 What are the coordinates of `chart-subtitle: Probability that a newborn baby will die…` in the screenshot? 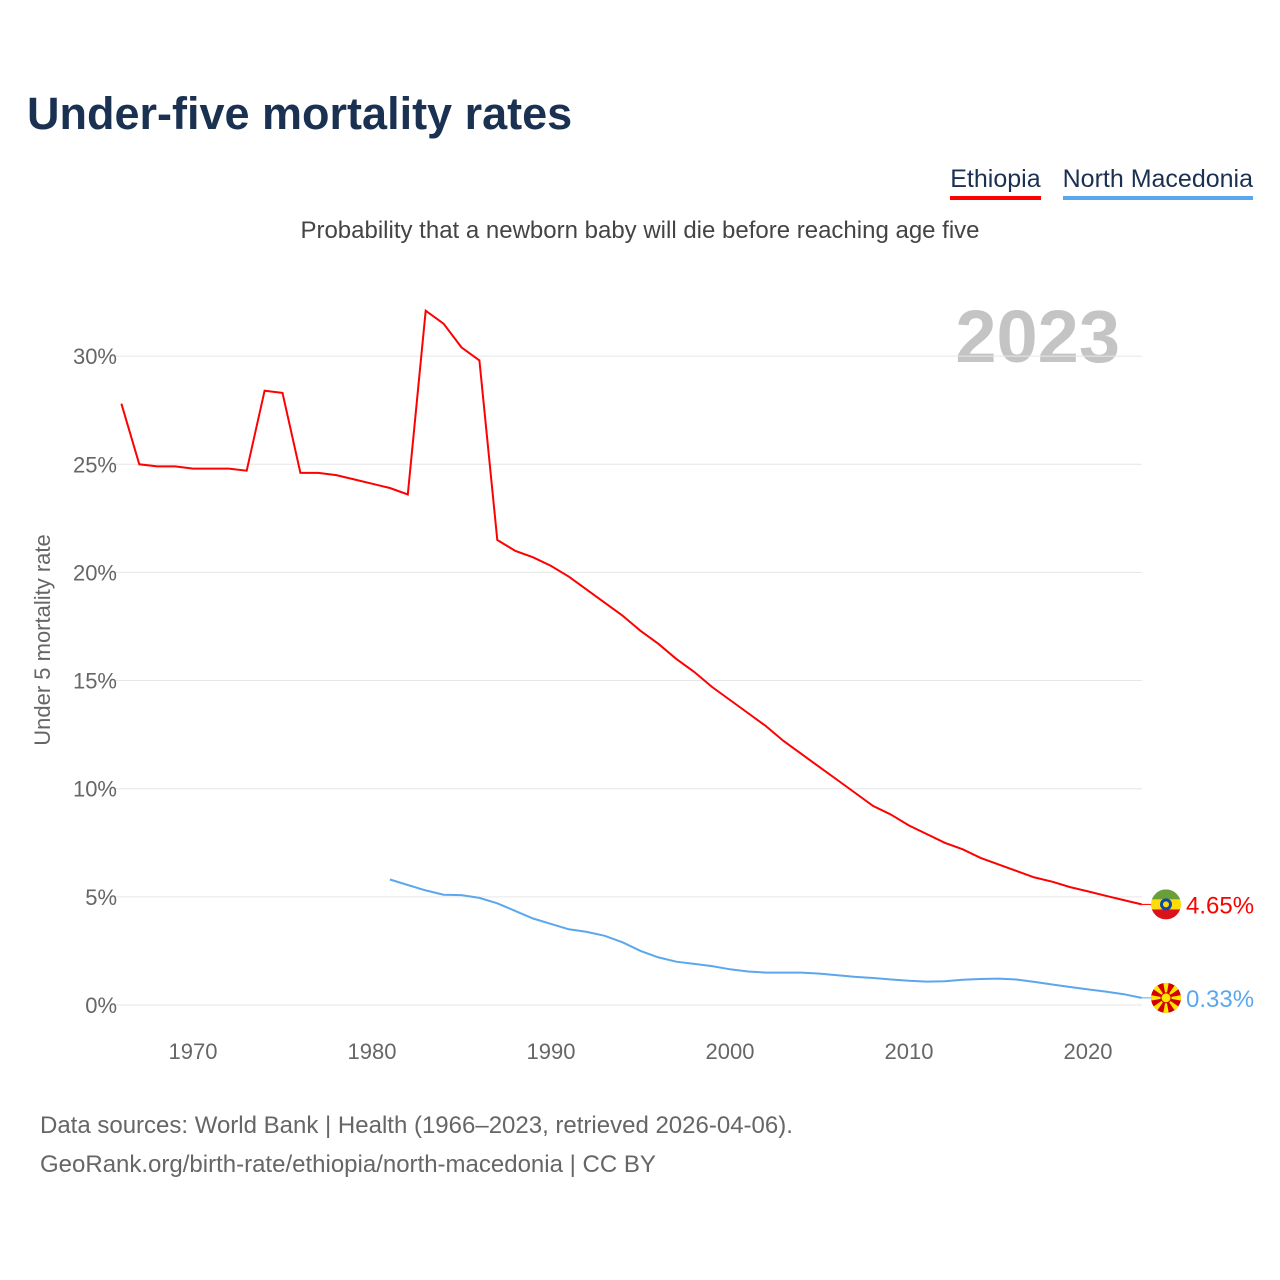 It's located at (640, 230).